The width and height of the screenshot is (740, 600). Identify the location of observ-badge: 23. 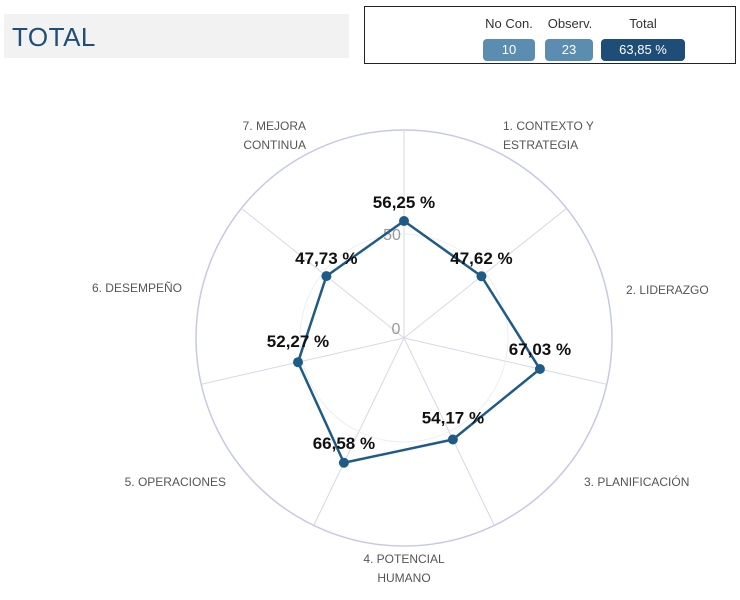
(569, 50).